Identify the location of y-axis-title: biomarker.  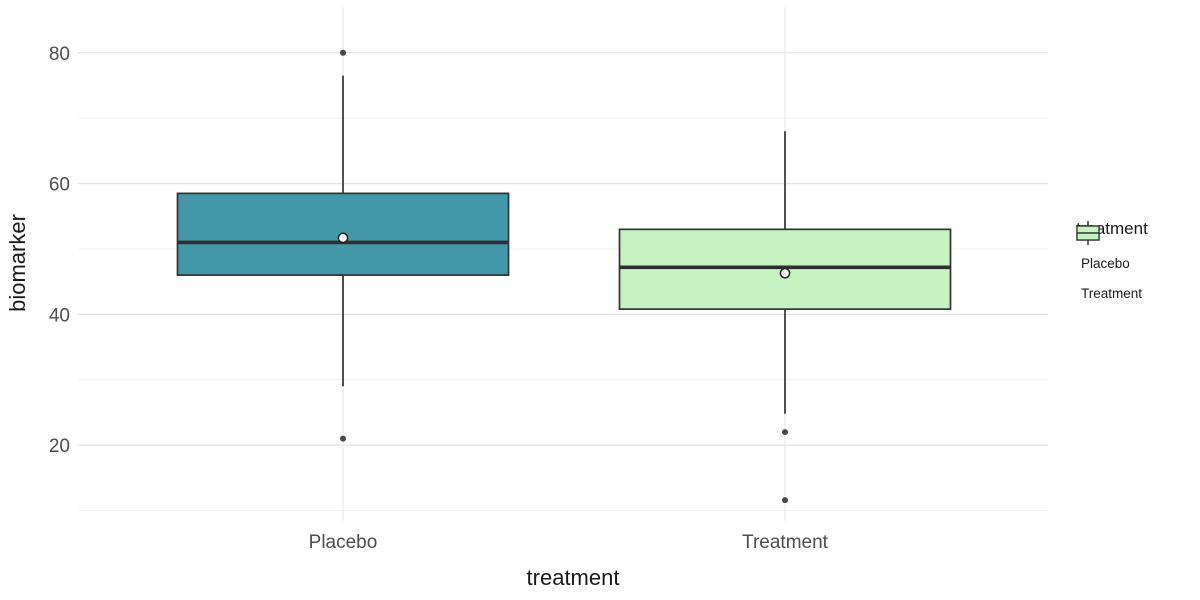
(17, 263).